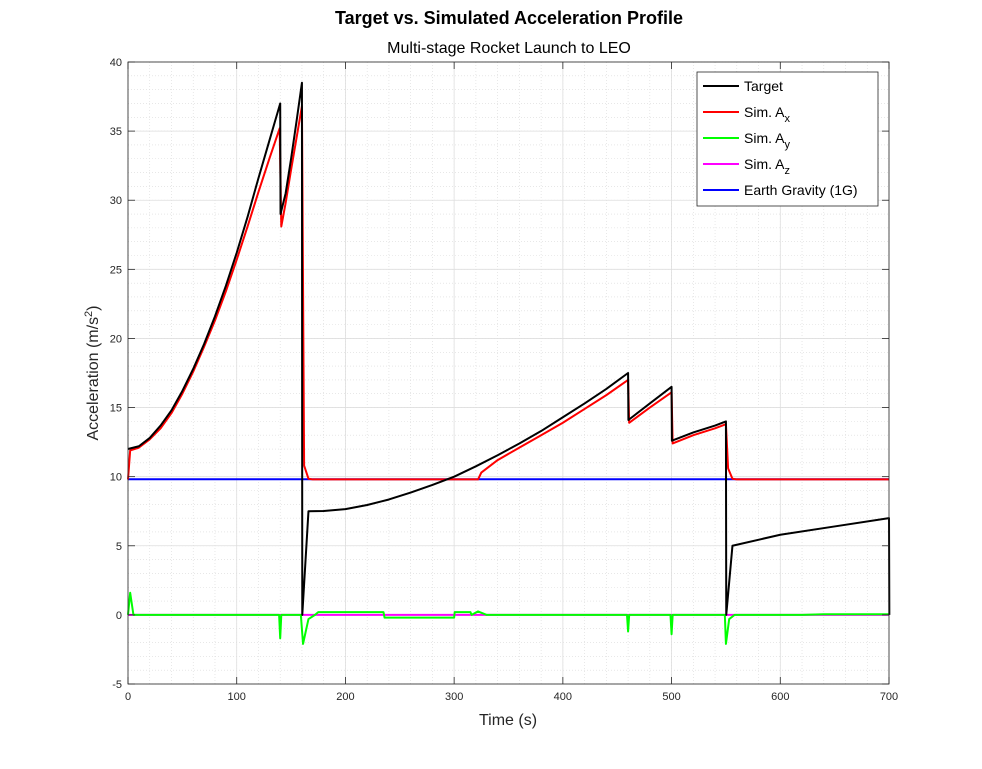 This screenshot has width=982, height=769. Describe the element at coordinates (509, 48) in the screenshot. I see `chart-subtitle: Multi-stage Rocket Launch to LEO` at that location.